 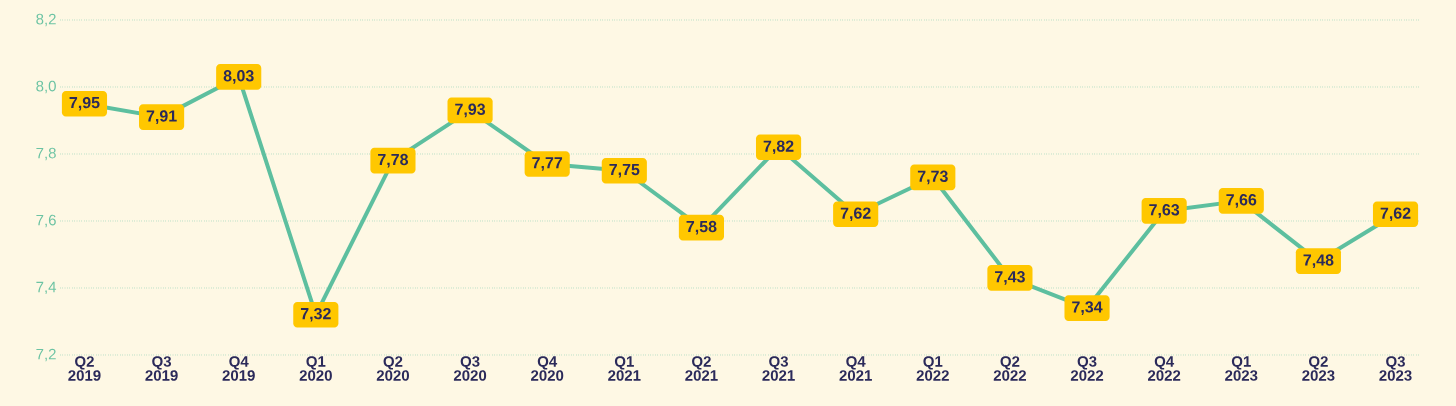 What do you see at coordinates (1241, 201) in the screenshot?
I see `data-label: 7,66` at bounding box center [1241, 201].